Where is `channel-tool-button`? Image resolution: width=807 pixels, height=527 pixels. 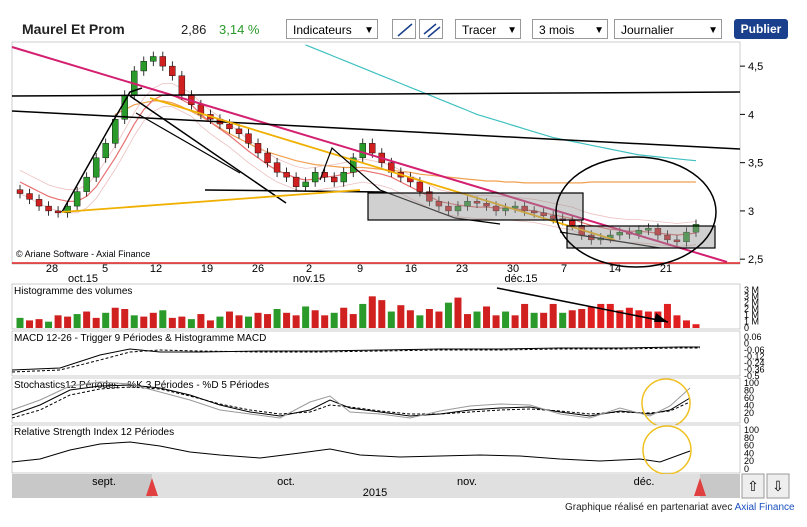 channel-tool-button is located at coordinates (431, 29).